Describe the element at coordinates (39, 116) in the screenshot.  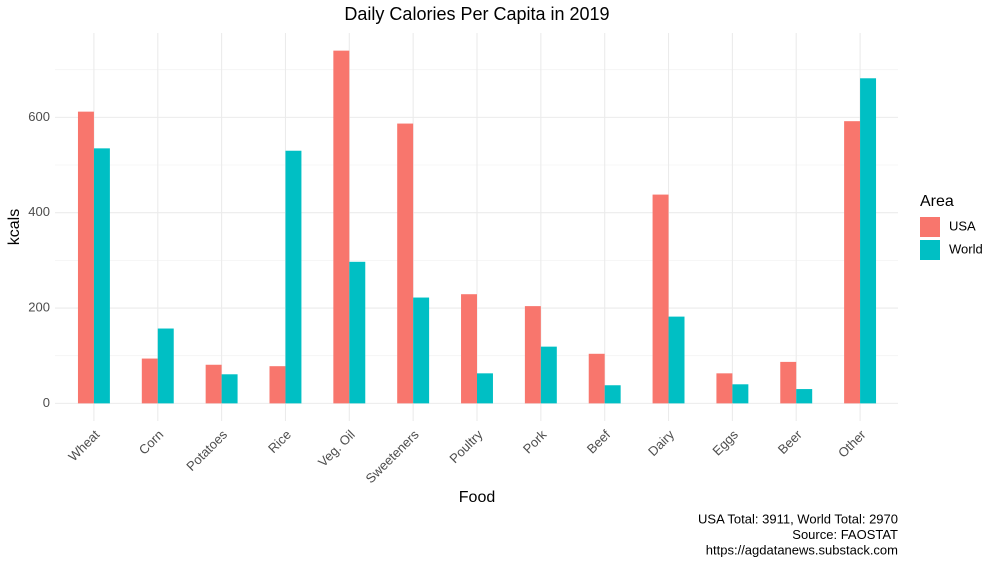
I see `y-tick-label: 600` at that location.